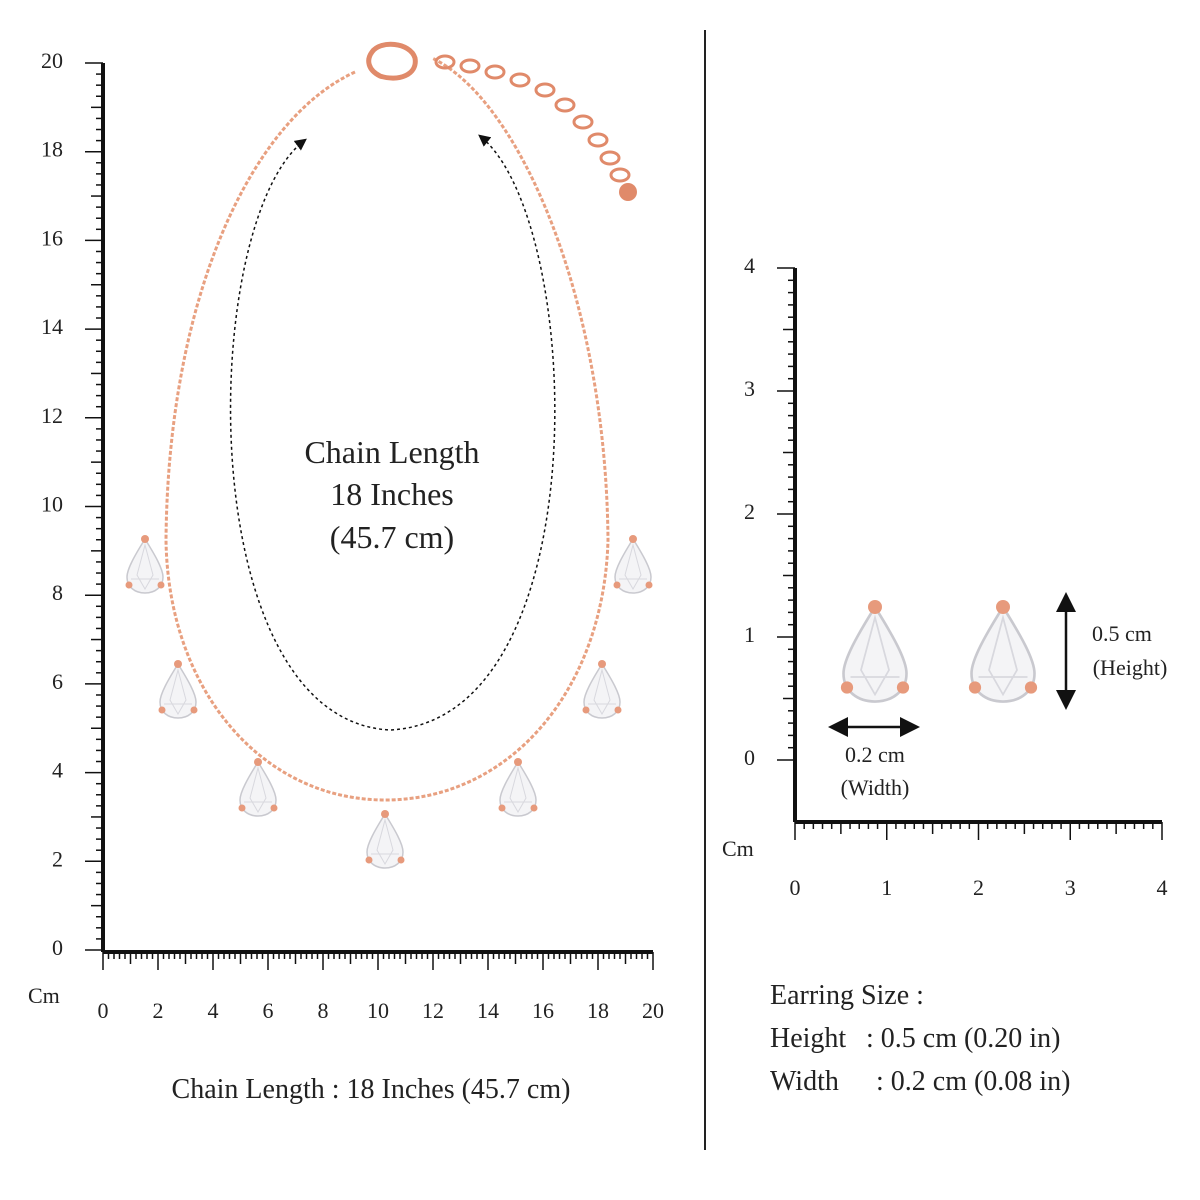 This screenshot has height=1200, width=1200. What do you see at coordinates (973, 1081) in the screenshot?
I see `size-value: : 0.2 cm (0.08 in)` at bounding box center [973, 1081].